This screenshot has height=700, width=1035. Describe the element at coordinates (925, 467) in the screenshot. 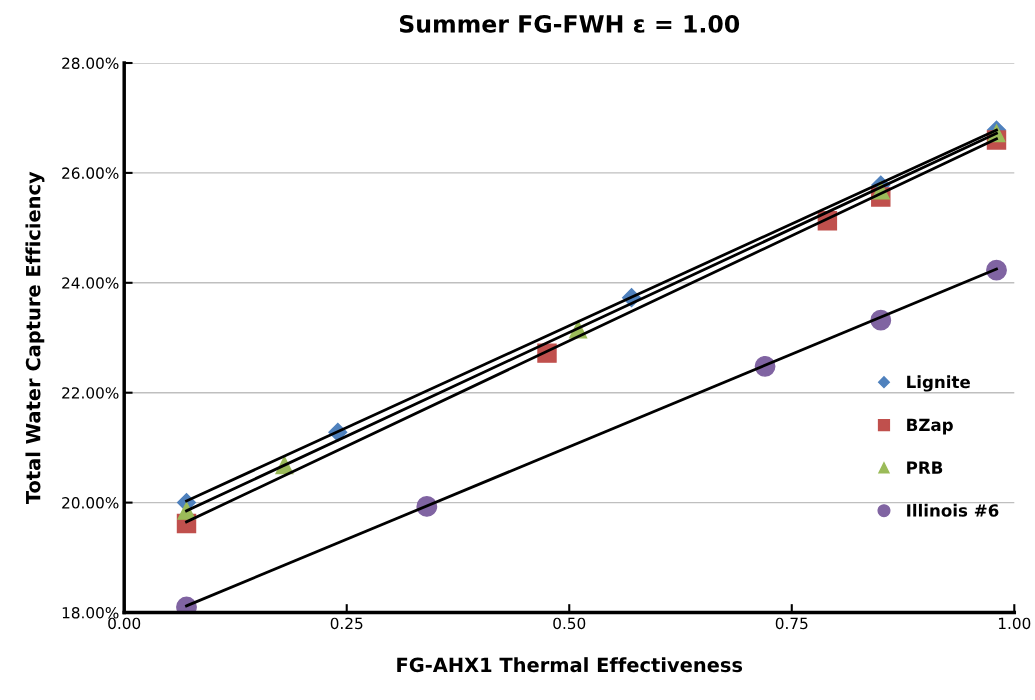

I see `legend-label: PRB` at that location.